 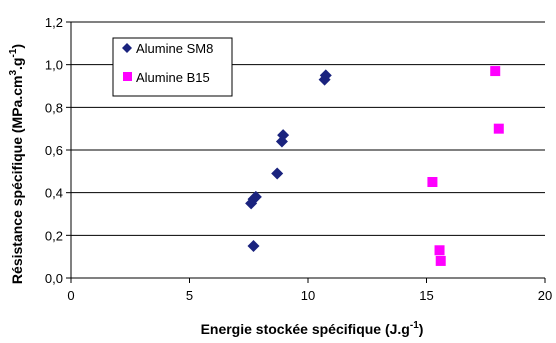 What do you see at coordinates (17, 64) in the screenshot?
I see `y-axis-title-mid: .g` at bounding box center [17, 64].